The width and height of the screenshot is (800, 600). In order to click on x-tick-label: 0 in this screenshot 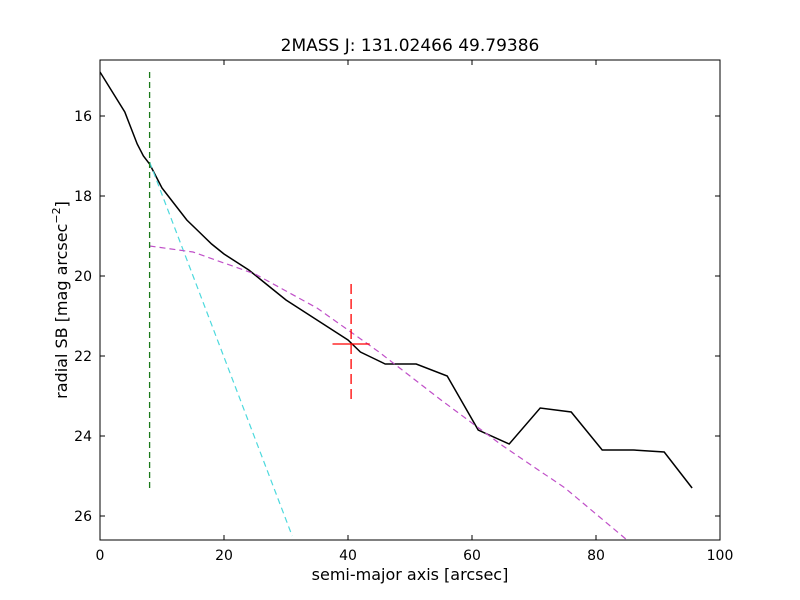, I will do `click(100, 556)`.